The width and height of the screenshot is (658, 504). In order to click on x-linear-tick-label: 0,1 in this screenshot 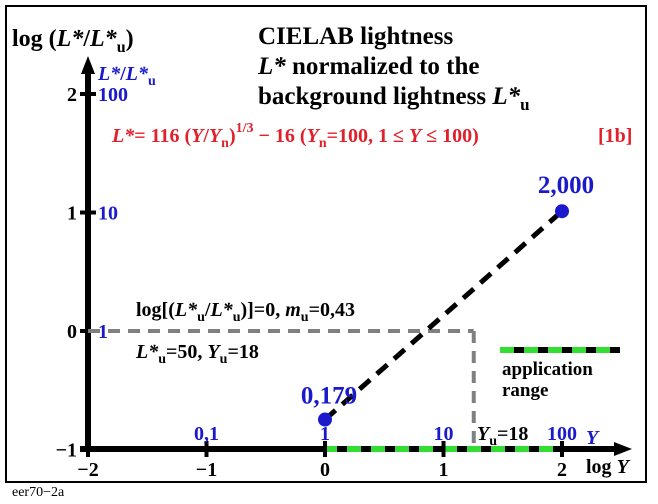, I will do `click(206, 434)`.